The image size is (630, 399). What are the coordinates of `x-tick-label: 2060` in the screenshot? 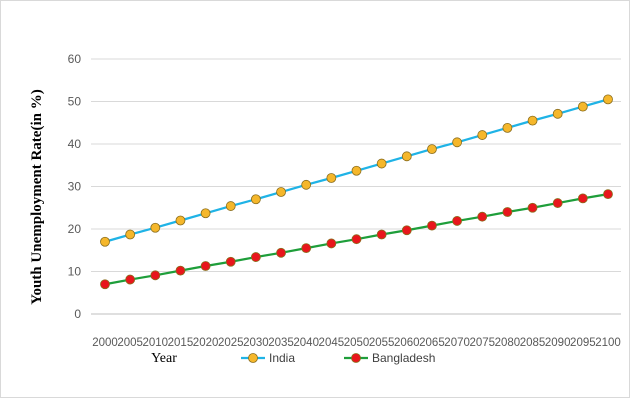 It's located at (407, 343).